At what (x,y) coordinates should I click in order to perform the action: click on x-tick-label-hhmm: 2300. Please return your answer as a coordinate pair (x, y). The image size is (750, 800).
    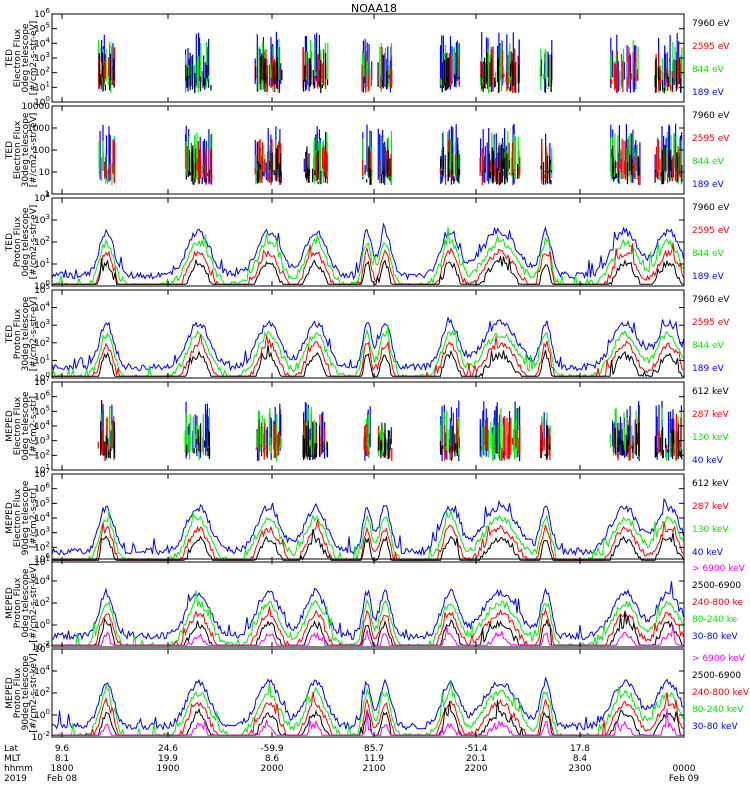
    Looking at the image, I should click on (580, 769).